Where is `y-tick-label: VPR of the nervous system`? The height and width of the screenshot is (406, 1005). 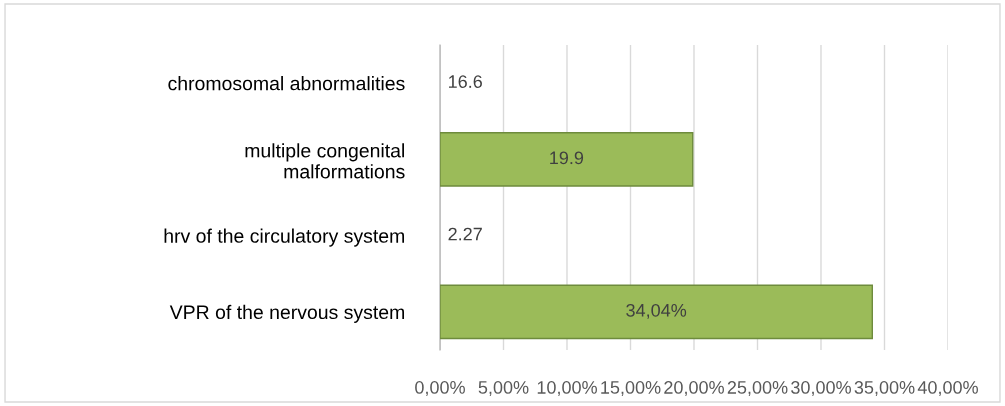
y-tick-label: VPR of the nervous system is located at coordinates (287, 313).